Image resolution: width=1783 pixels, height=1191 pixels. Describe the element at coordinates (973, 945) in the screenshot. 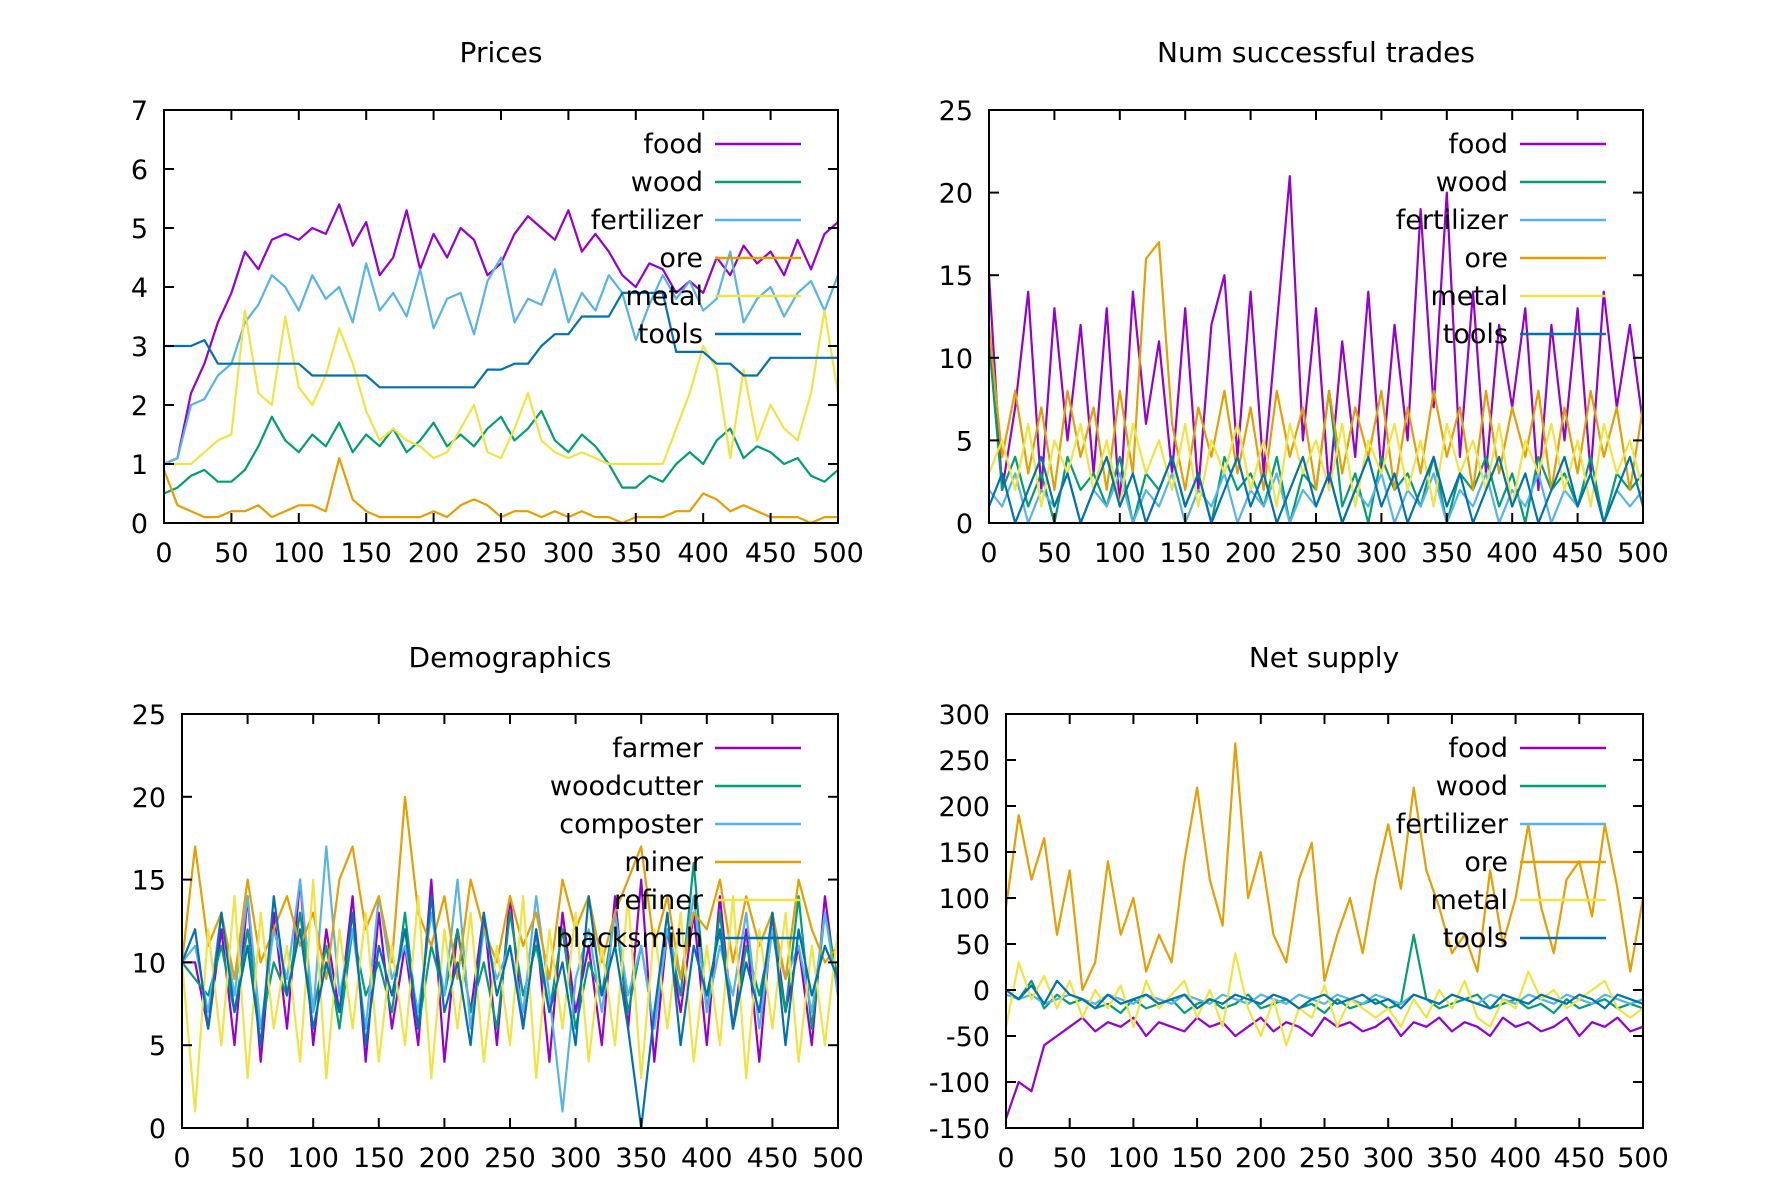

I see `y-tick-label: 50` at that location.